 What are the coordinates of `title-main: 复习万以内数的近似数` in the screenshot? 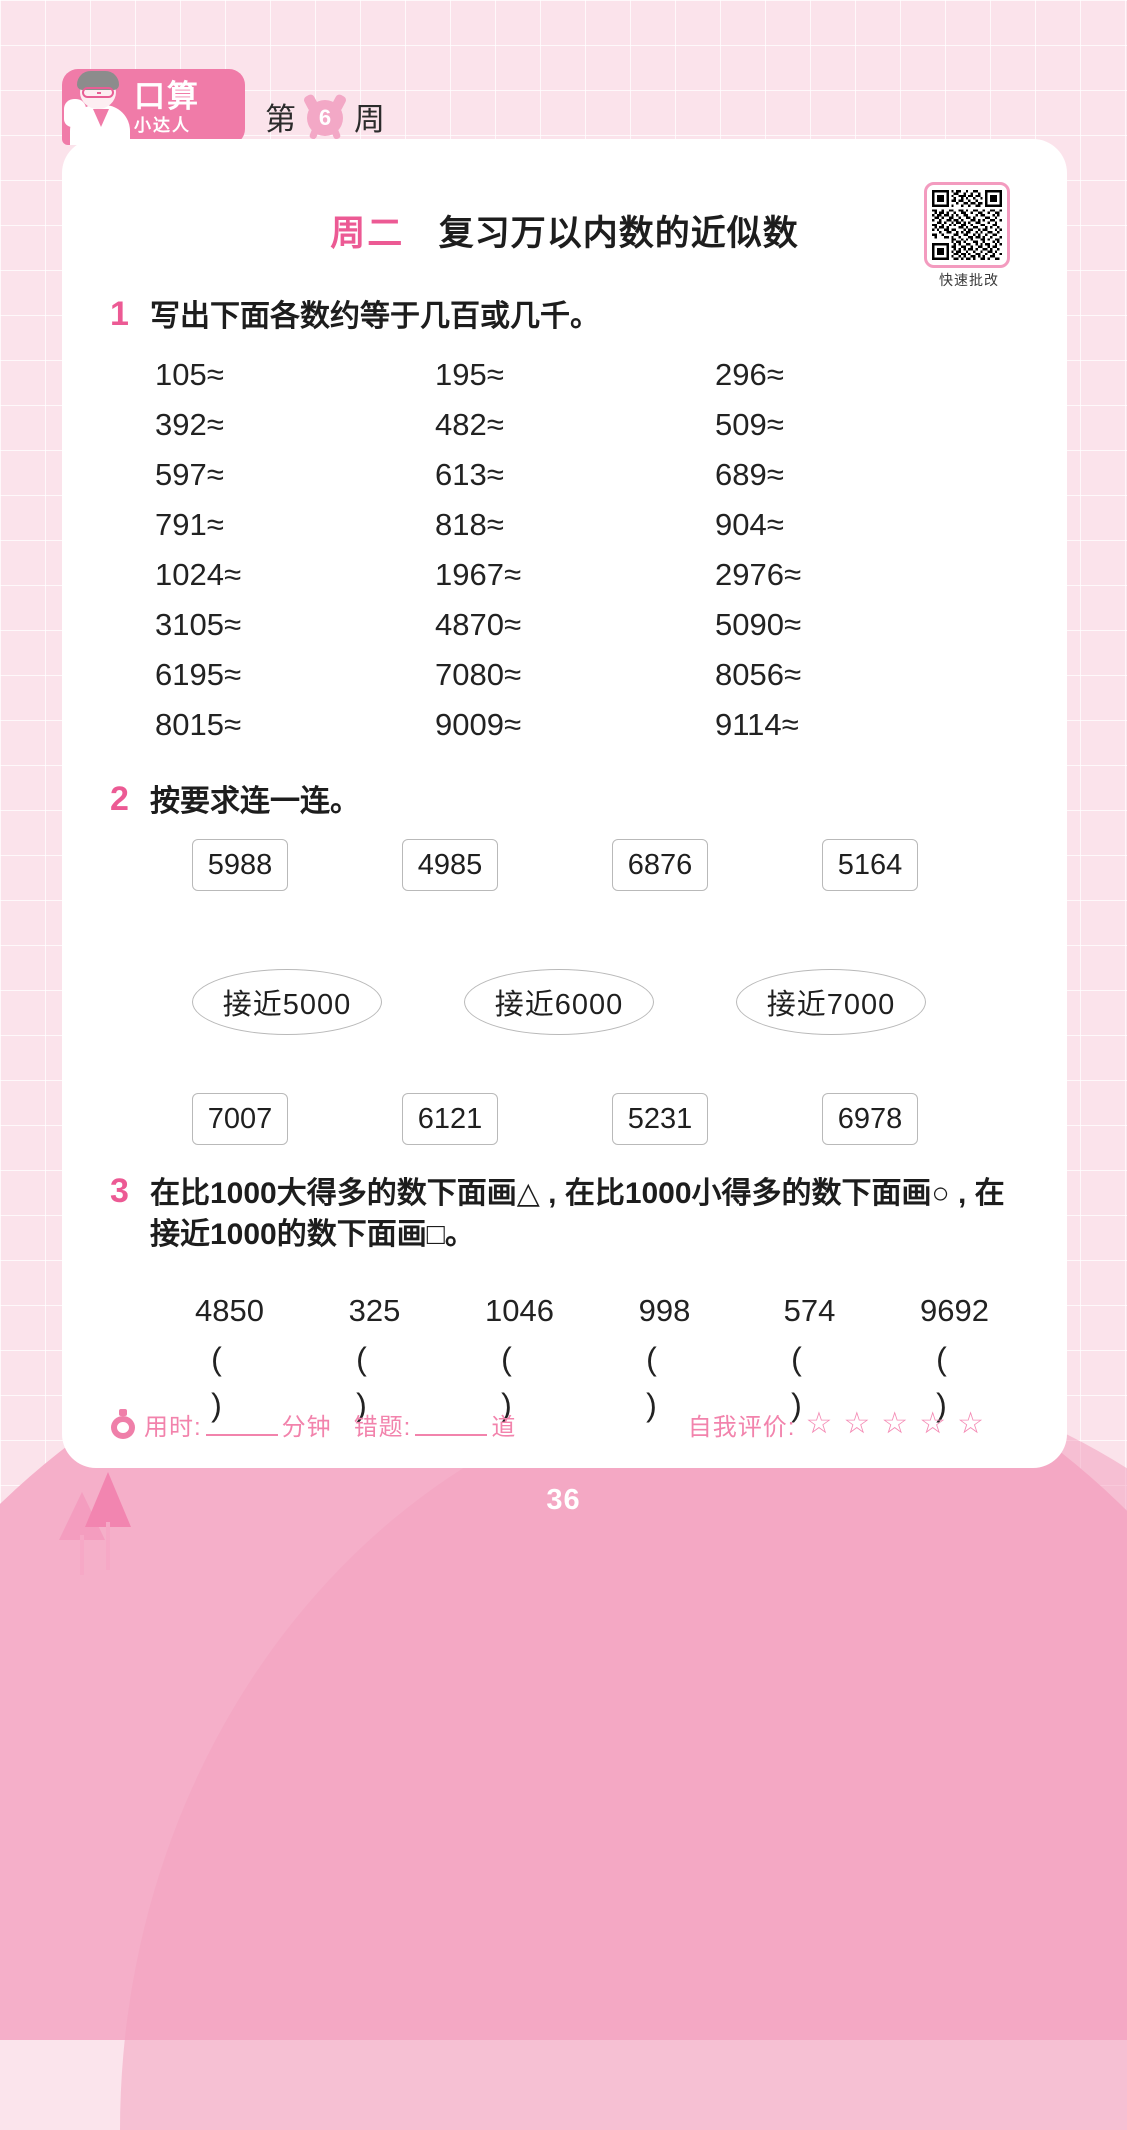 It's located at (618, 233).